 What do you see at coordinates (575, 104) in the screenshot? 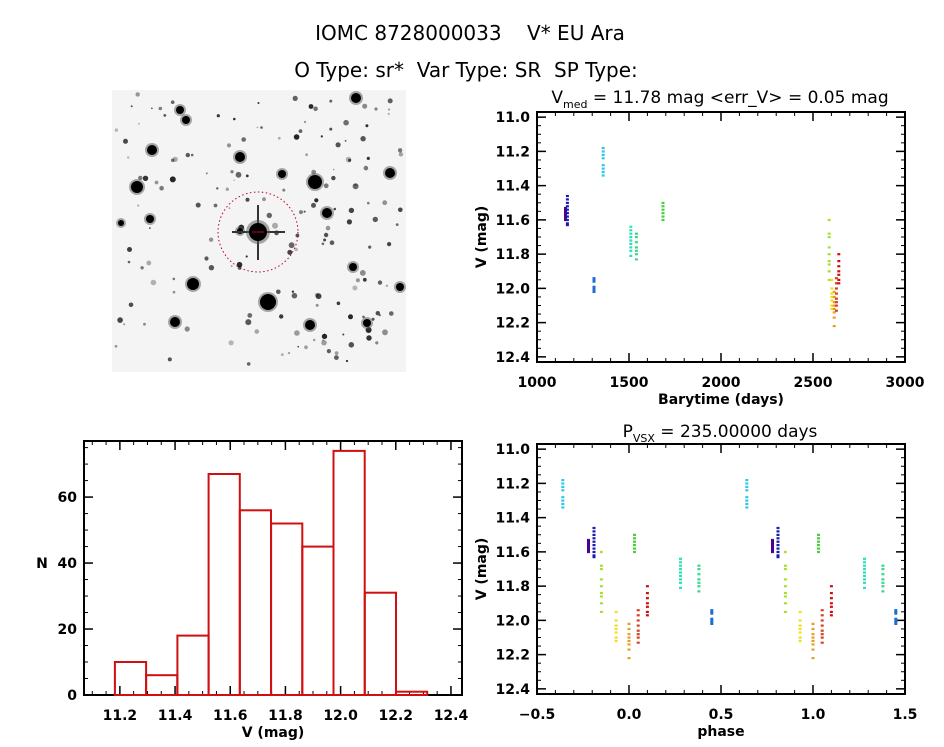
I see `title-subscript: med` at bounding box center [575, 104].